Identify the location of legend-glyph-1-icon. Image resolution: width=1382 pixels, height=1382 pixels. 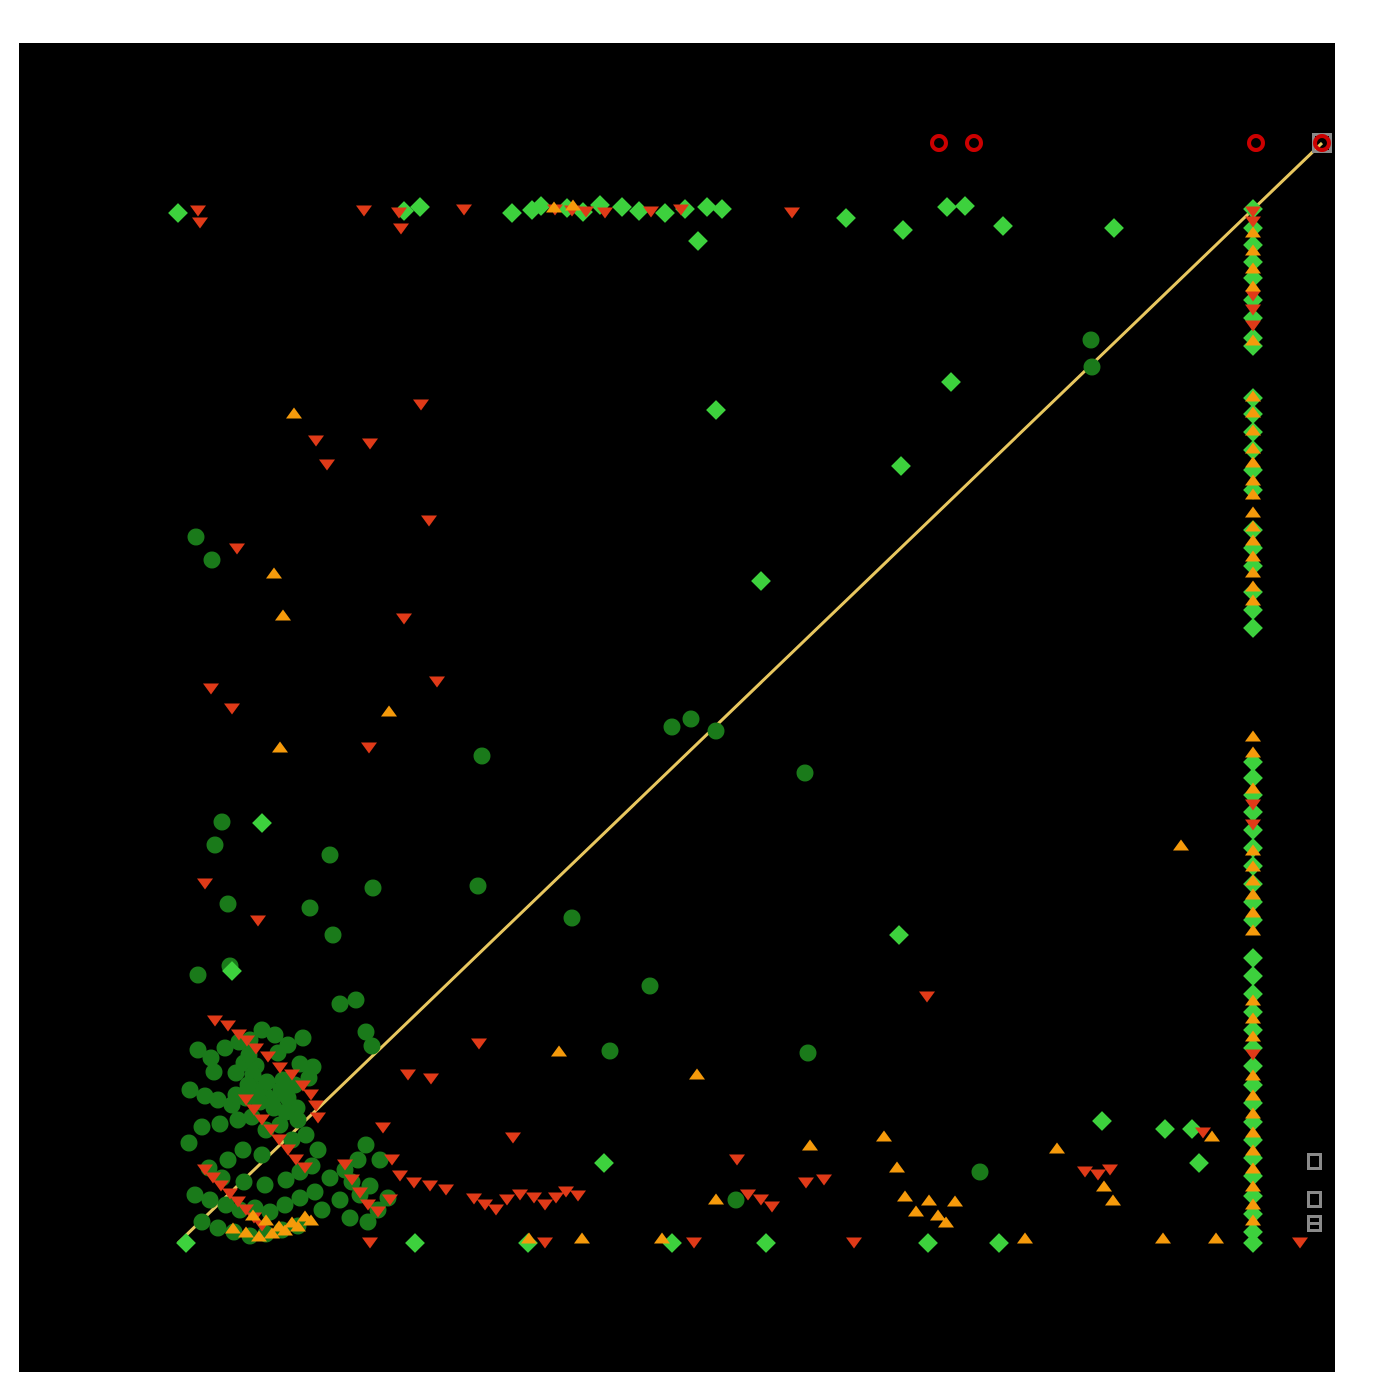
(1314, 1161).